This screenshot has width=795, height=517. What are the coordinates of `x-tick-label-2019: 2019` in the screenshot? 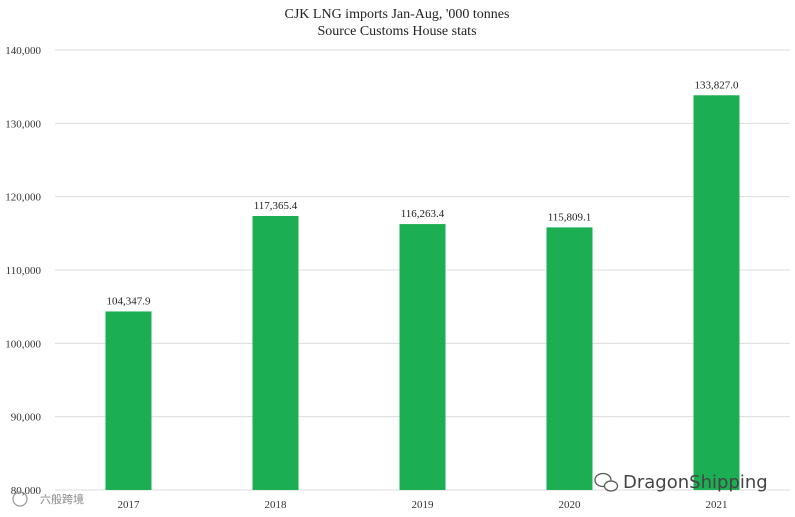 It's located at (423, 505).